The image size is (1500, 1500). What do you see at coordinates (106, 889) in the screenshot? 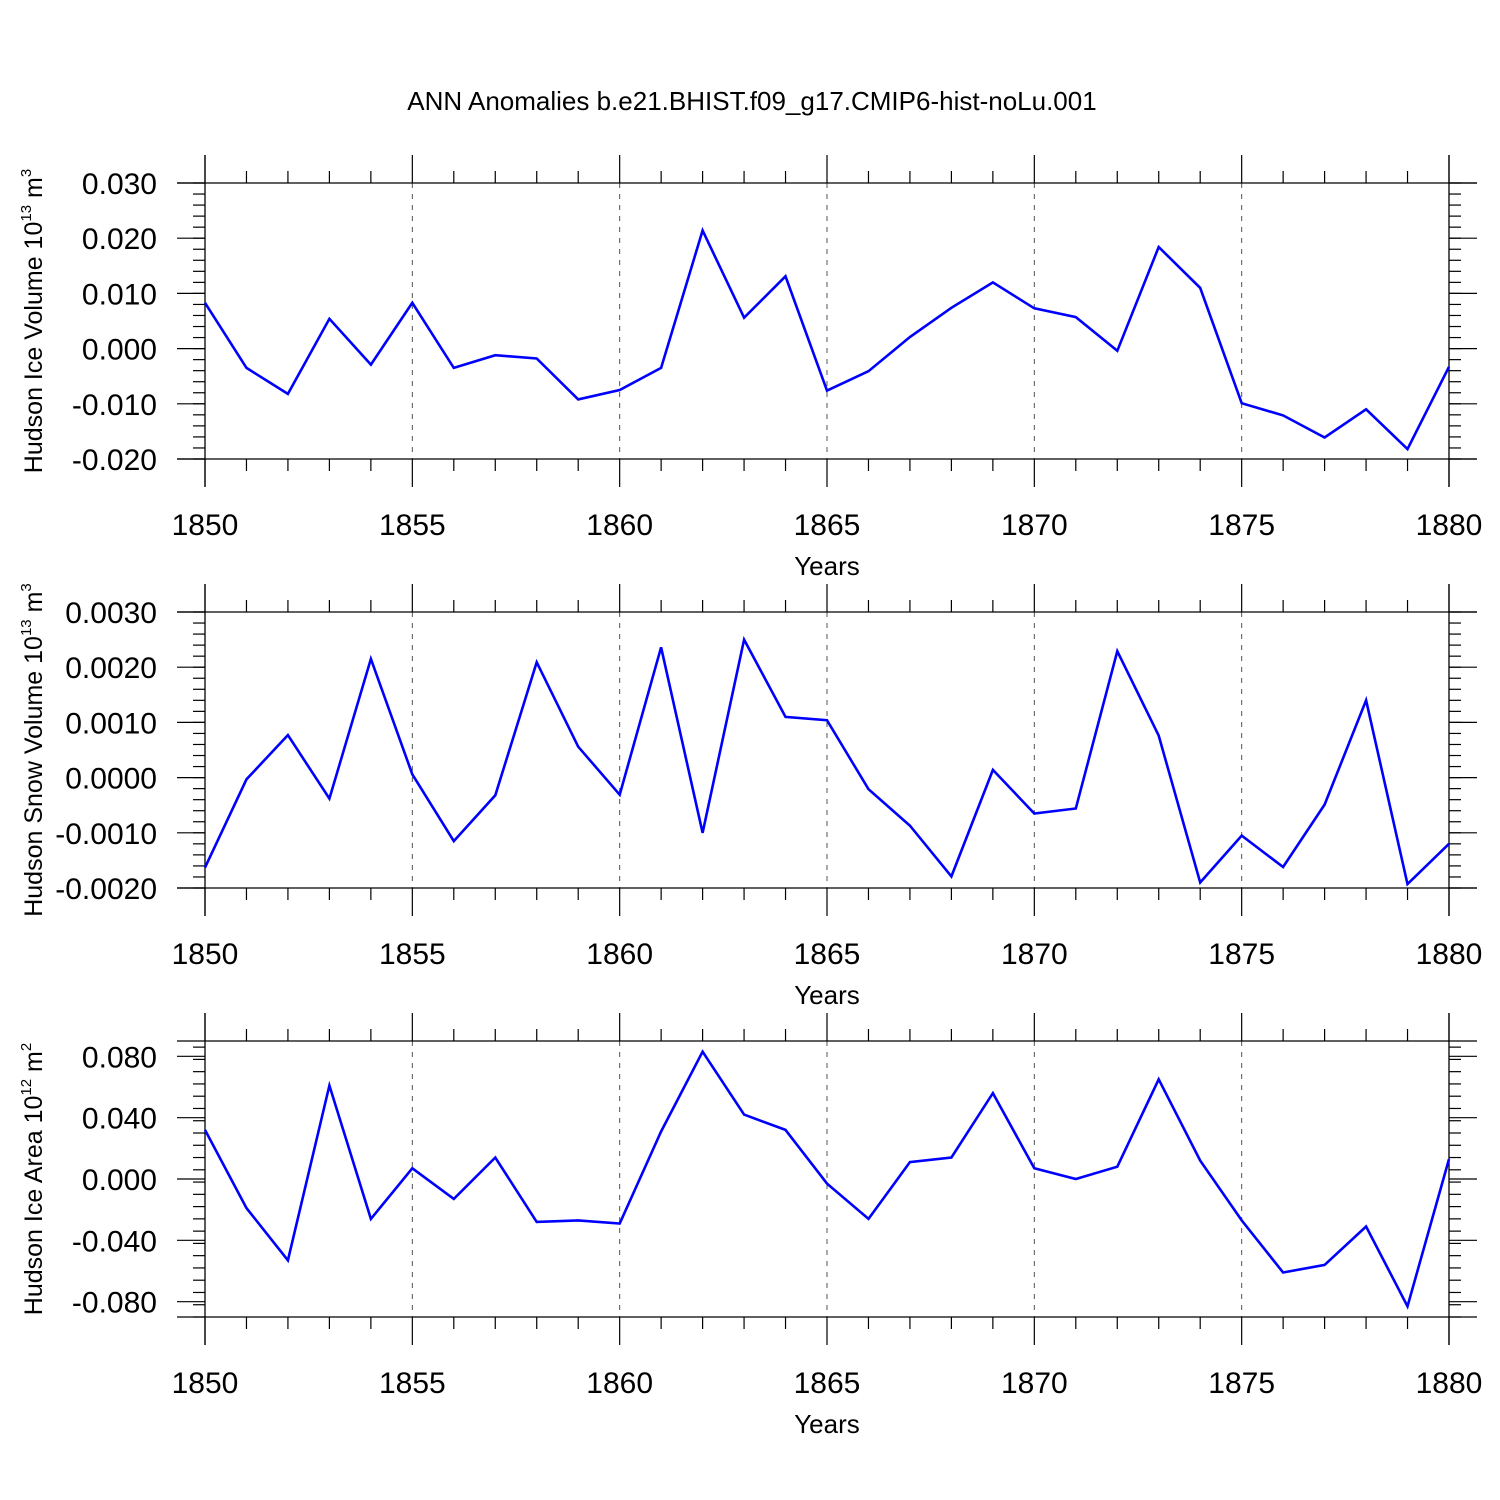
I see `y-tick-label: -0.0020` at bounding box center [106, 889].